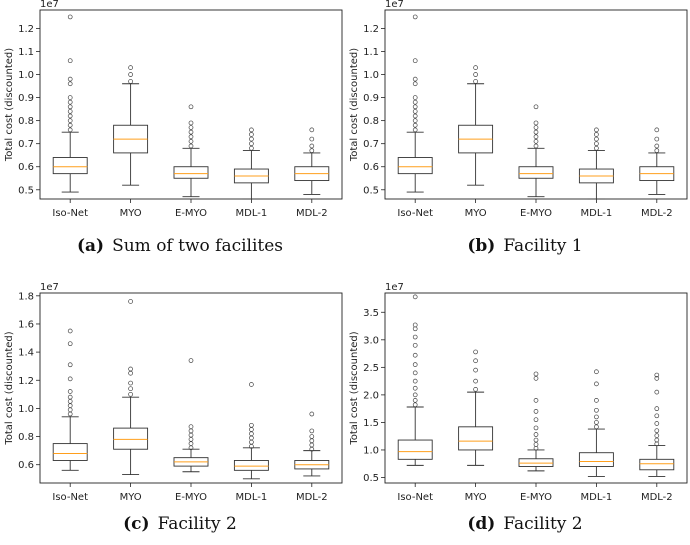 Image resolution: width=690 pixels, height=545 pixels. Describe the element at coordinates (371, 98) in the screenshot. I see `y-tick-label: 0.9` at that location.